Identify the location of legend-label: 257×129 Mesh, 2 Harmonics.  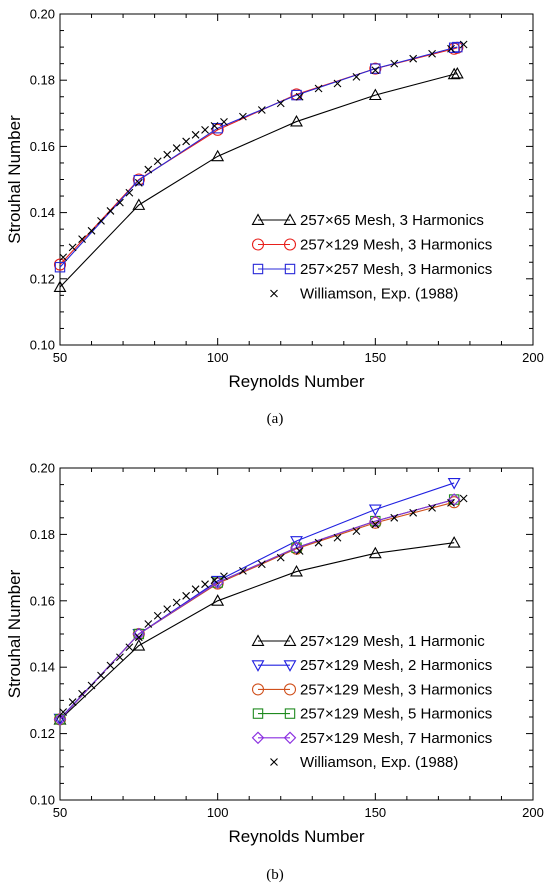
(396, 665).